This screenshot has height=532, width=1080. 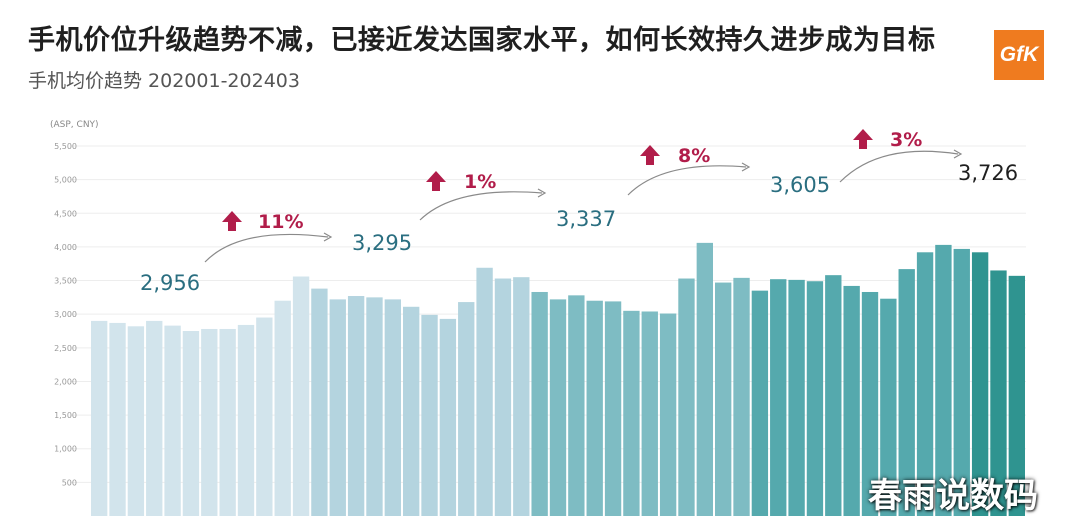 What do you see at coordinates (65, 213) in the screenshot?
I see `y-tick-label: 4,500` at bounding box center [65, 213].